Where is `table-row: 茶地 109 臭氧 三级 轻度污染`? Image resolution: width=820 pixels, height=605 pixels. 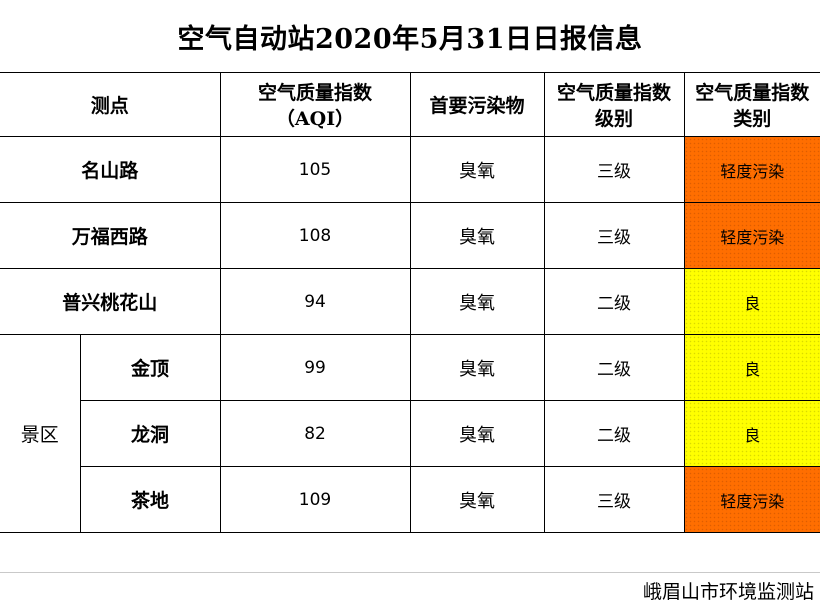
table-row: 茶地 109 臭氧 三级 轻度污染 is located at coordinates (410, 499).